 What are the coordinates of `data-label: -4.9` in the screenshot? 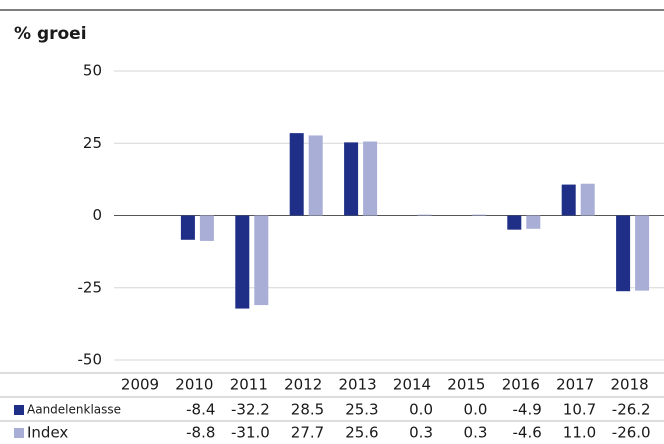 It's located at (527, 410).